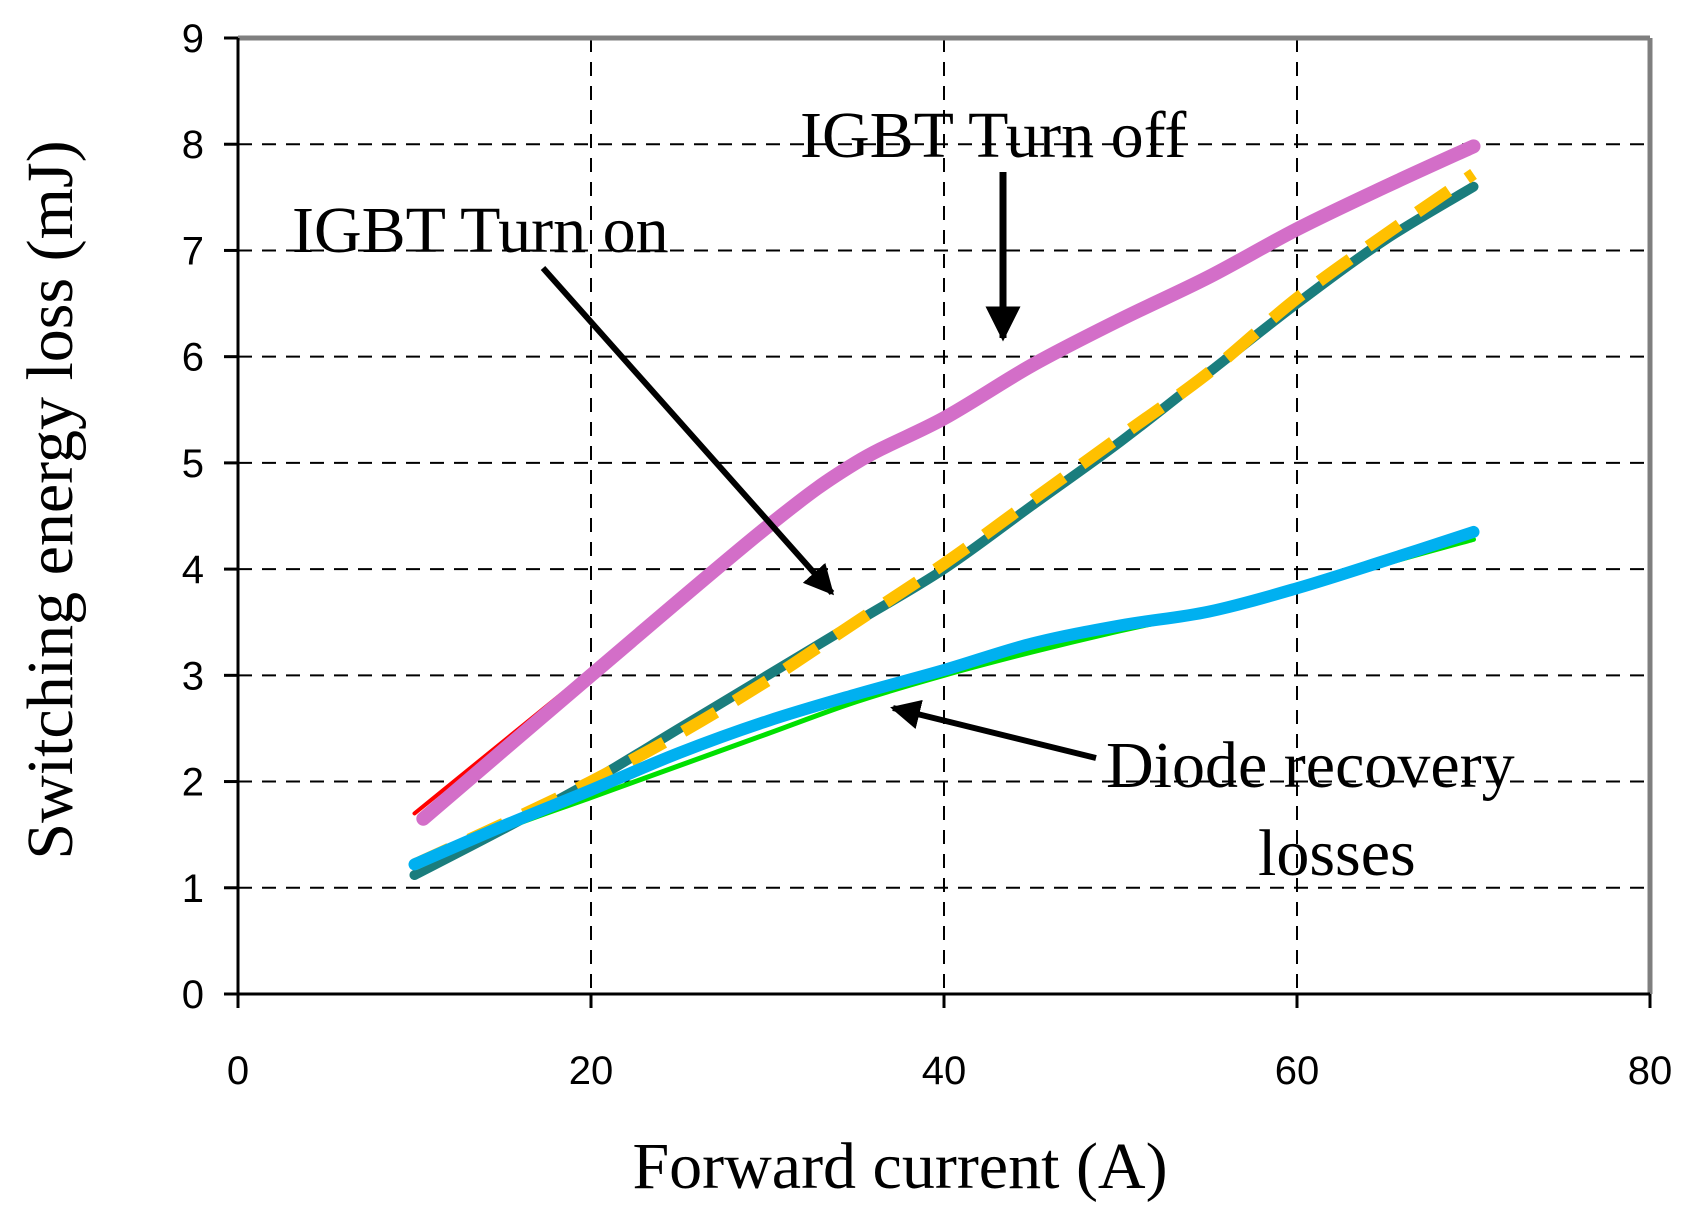  What do you see at coordinates (1297, 1071) in the screenshot?
I see `x-tick-label: 60` at bounding box center [1297, 1071].